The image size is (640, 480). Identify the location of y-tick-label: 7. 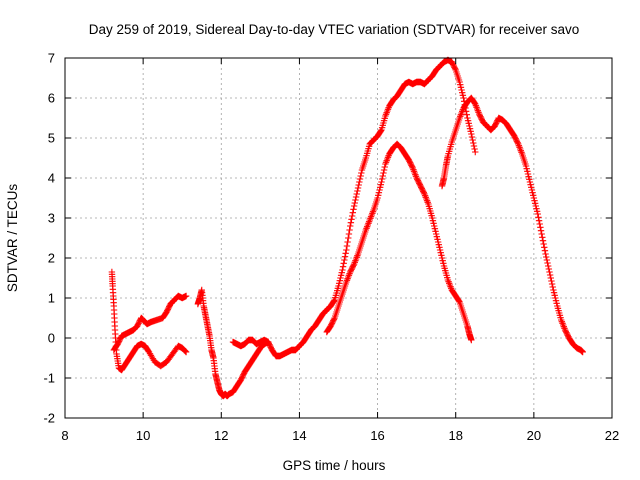
(51, 58).